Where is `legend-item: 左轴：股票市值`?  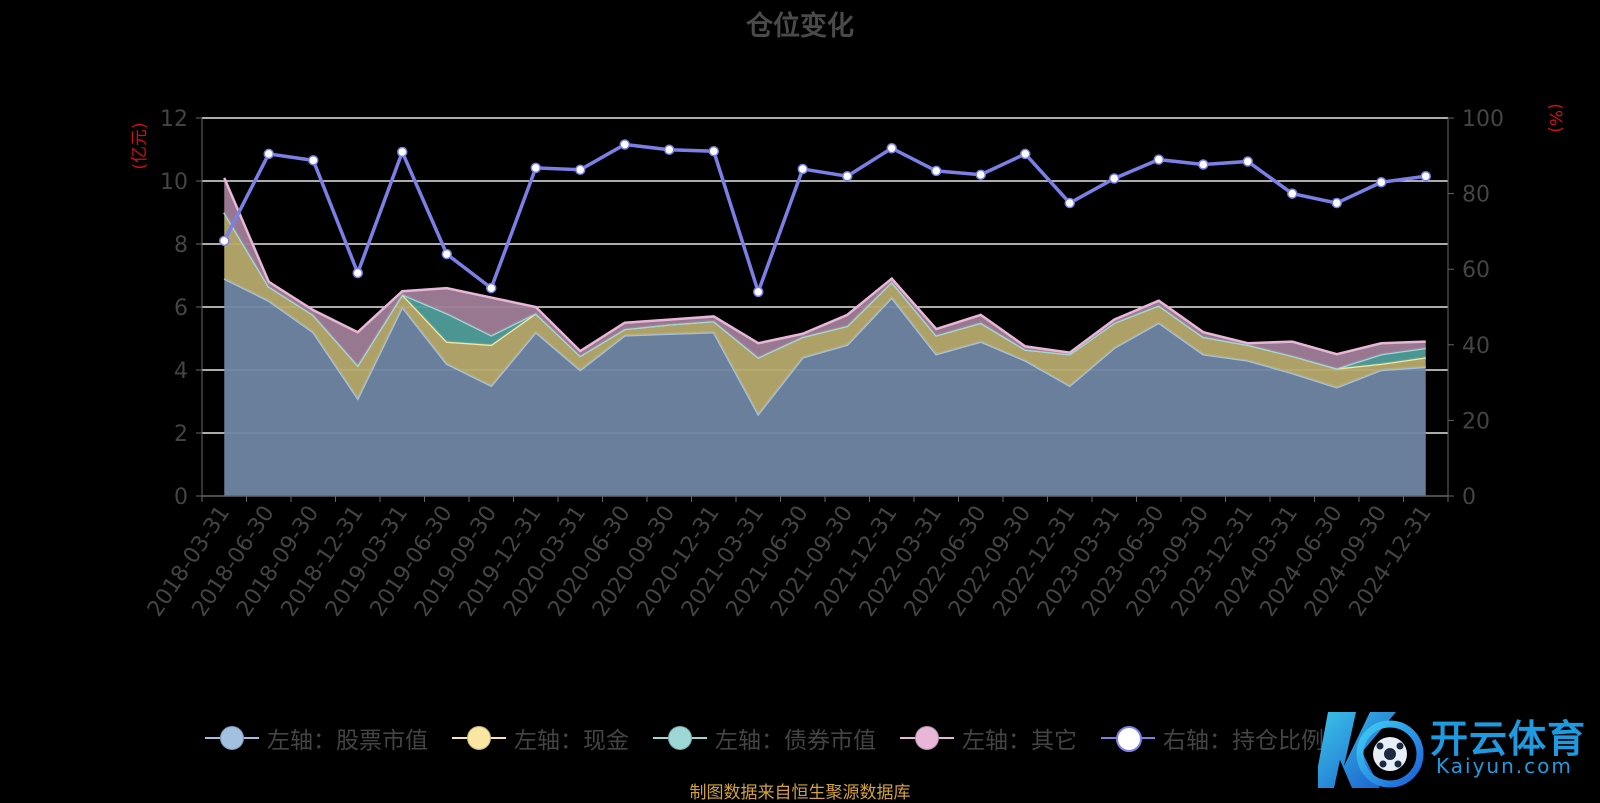
legend-item: 左轴：股票市值 is located at coordinates (316, 738).